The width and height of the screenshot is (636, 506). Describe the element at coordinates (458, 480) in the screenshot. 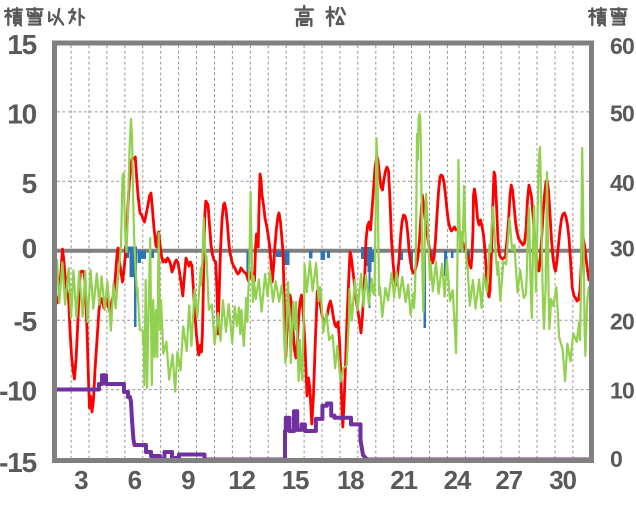

I see `svg-text: 24` at that location.